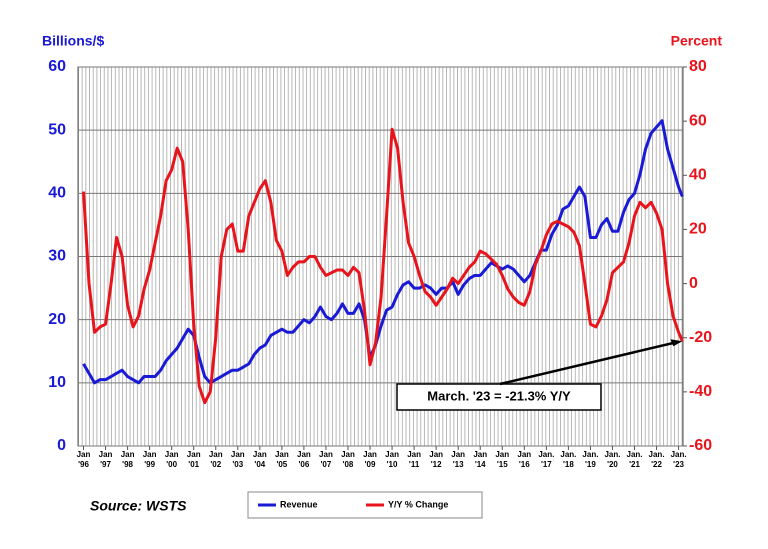  Describe the element at coordinates (546, 459) in the screenshot. I see `x-tick-label: Jan. '17` at that location.